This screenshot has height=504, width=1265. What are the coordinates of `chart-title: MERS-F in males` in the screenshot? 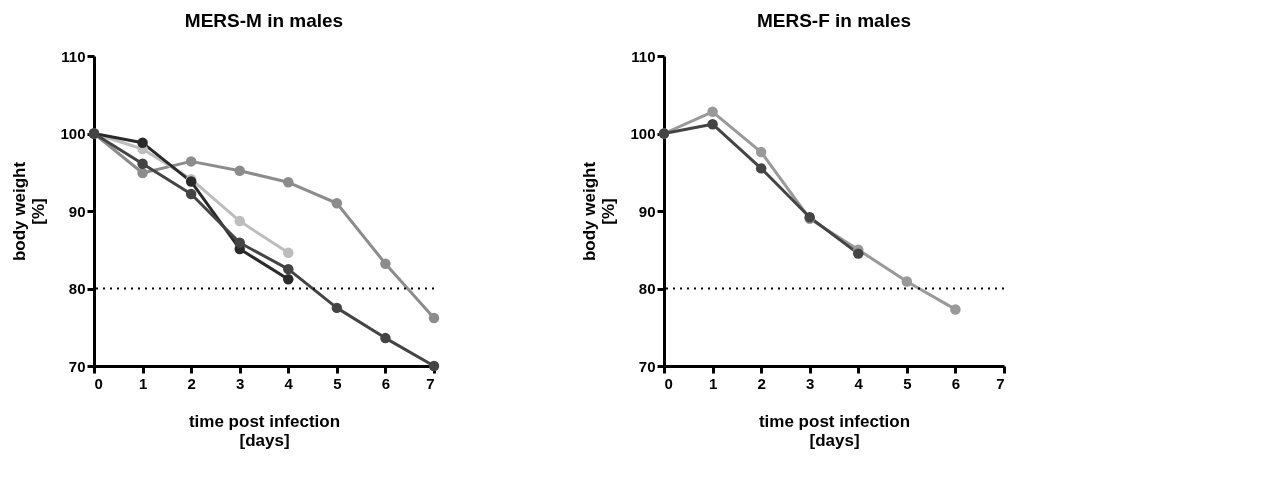 It's located at (834, 20).